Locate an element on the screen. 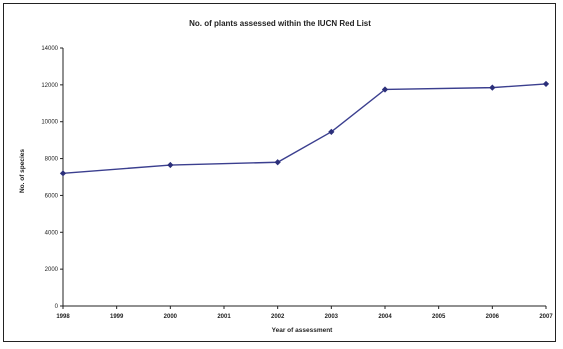 This screenshot has height=349, width=563. x-tick-label: 1999 is located at coordinates (117, 317).